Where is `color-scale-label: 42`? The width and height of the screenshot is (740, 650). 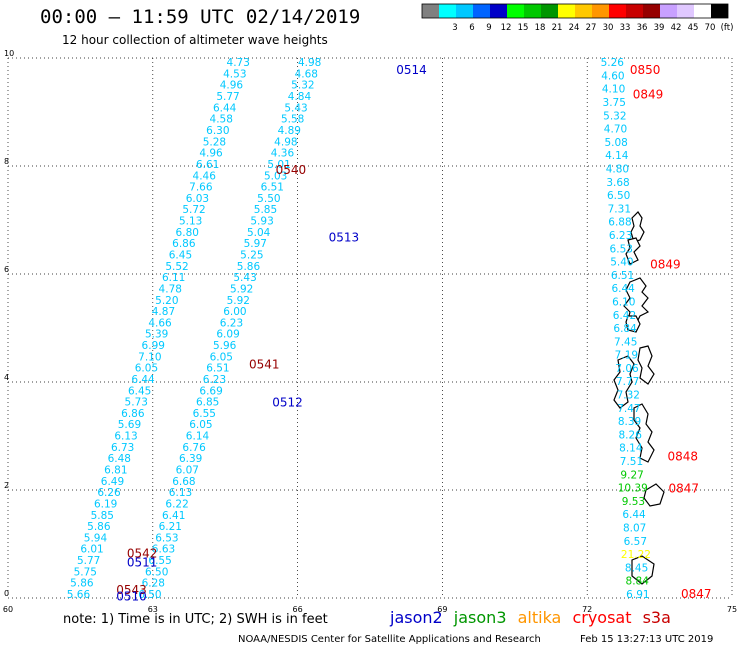 color-scale-label: 42 is located at coordinates (676, 28).